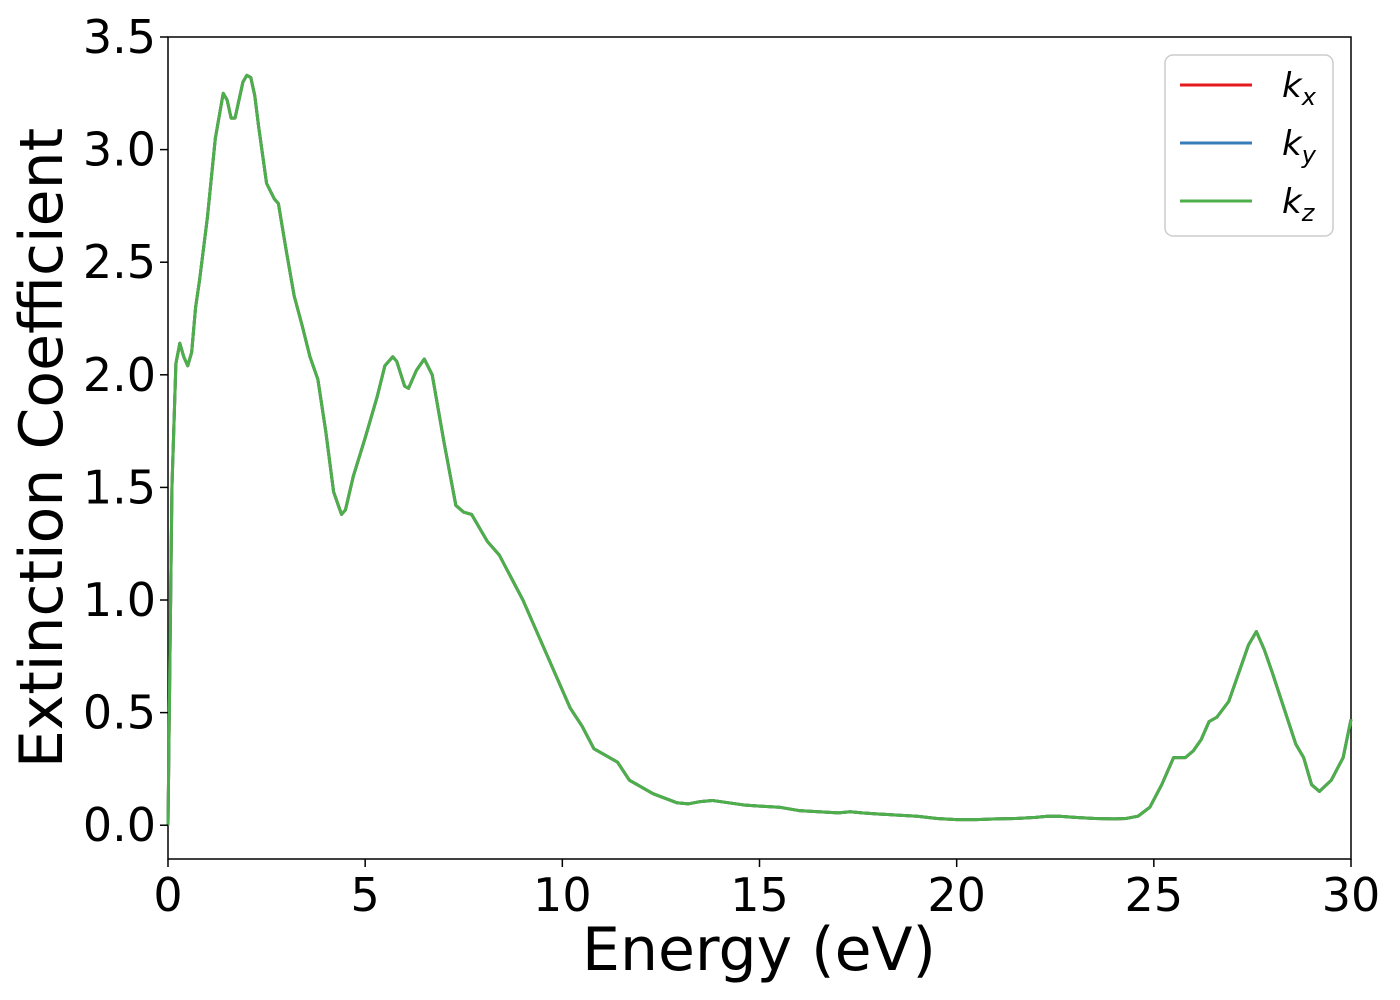 This screenshot has height=1000, width=1400. Describe the element at coordinates (759, 950) in the screenshot. I see `x-axis-title: Energy (eV)` at that location.